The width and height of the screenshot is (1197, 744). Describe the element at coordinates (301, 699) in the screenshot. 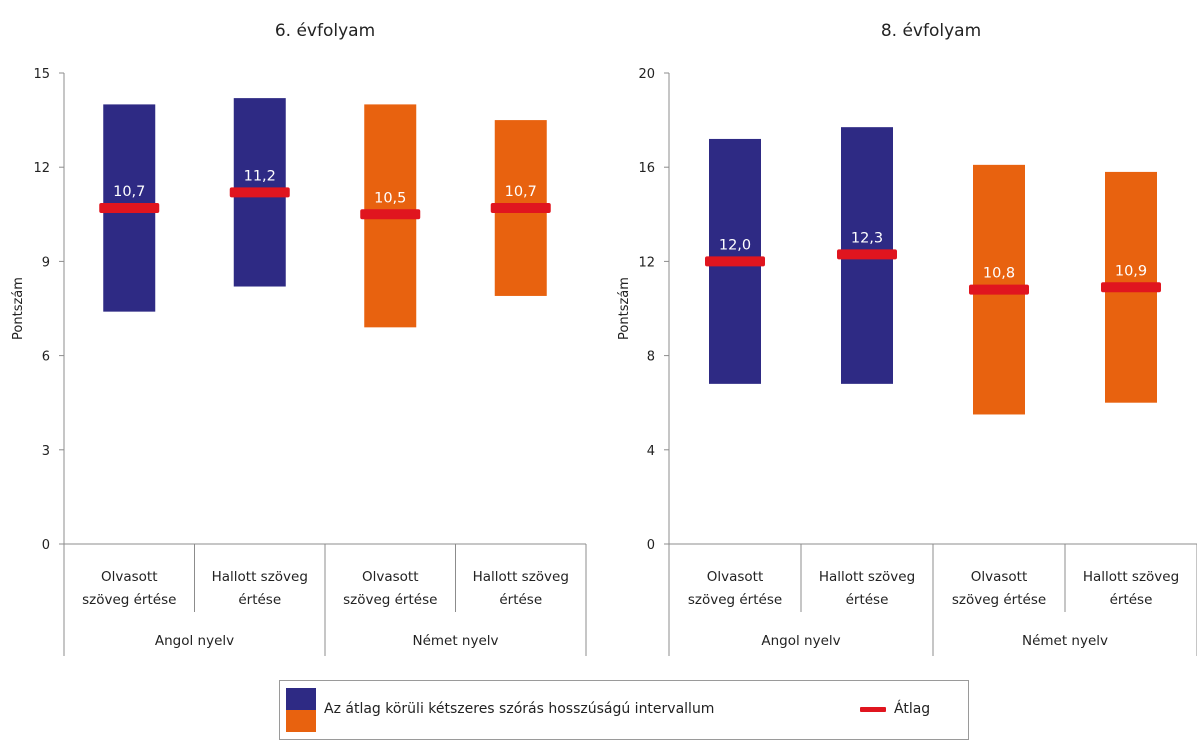

I see `legend-swatch-blue` at that location.